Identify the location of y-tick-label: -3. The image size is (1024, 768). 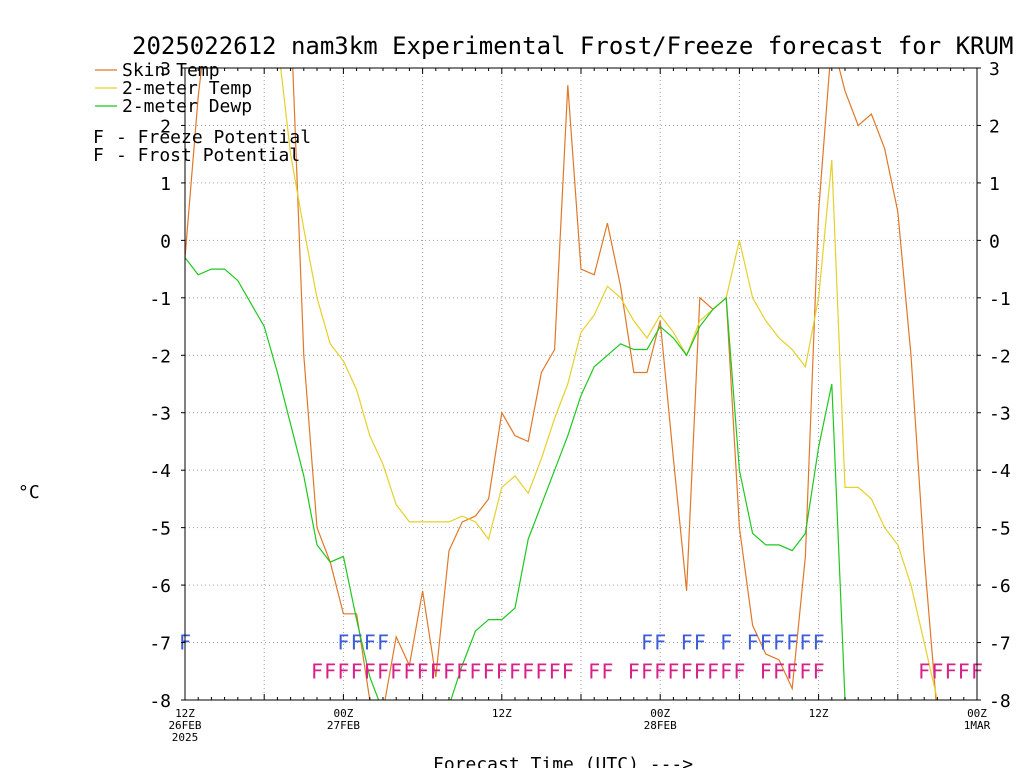
(160, 414).